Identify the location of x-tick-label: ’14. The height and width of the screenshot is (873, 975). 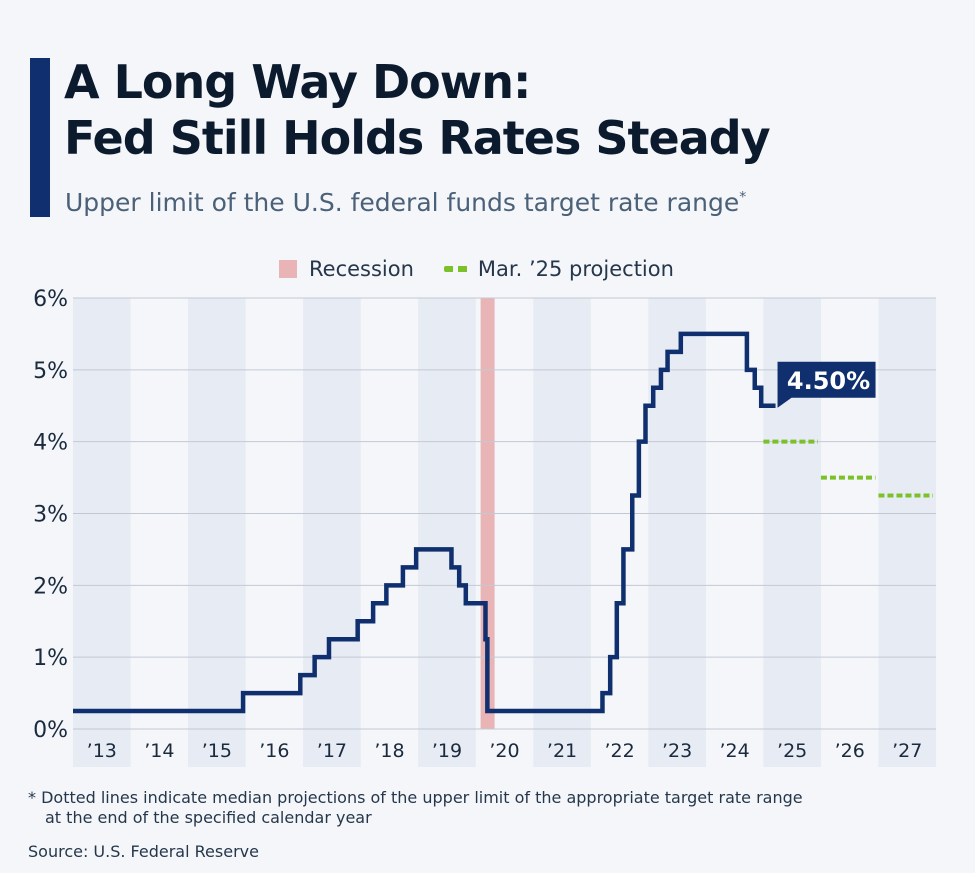
(159, 751).